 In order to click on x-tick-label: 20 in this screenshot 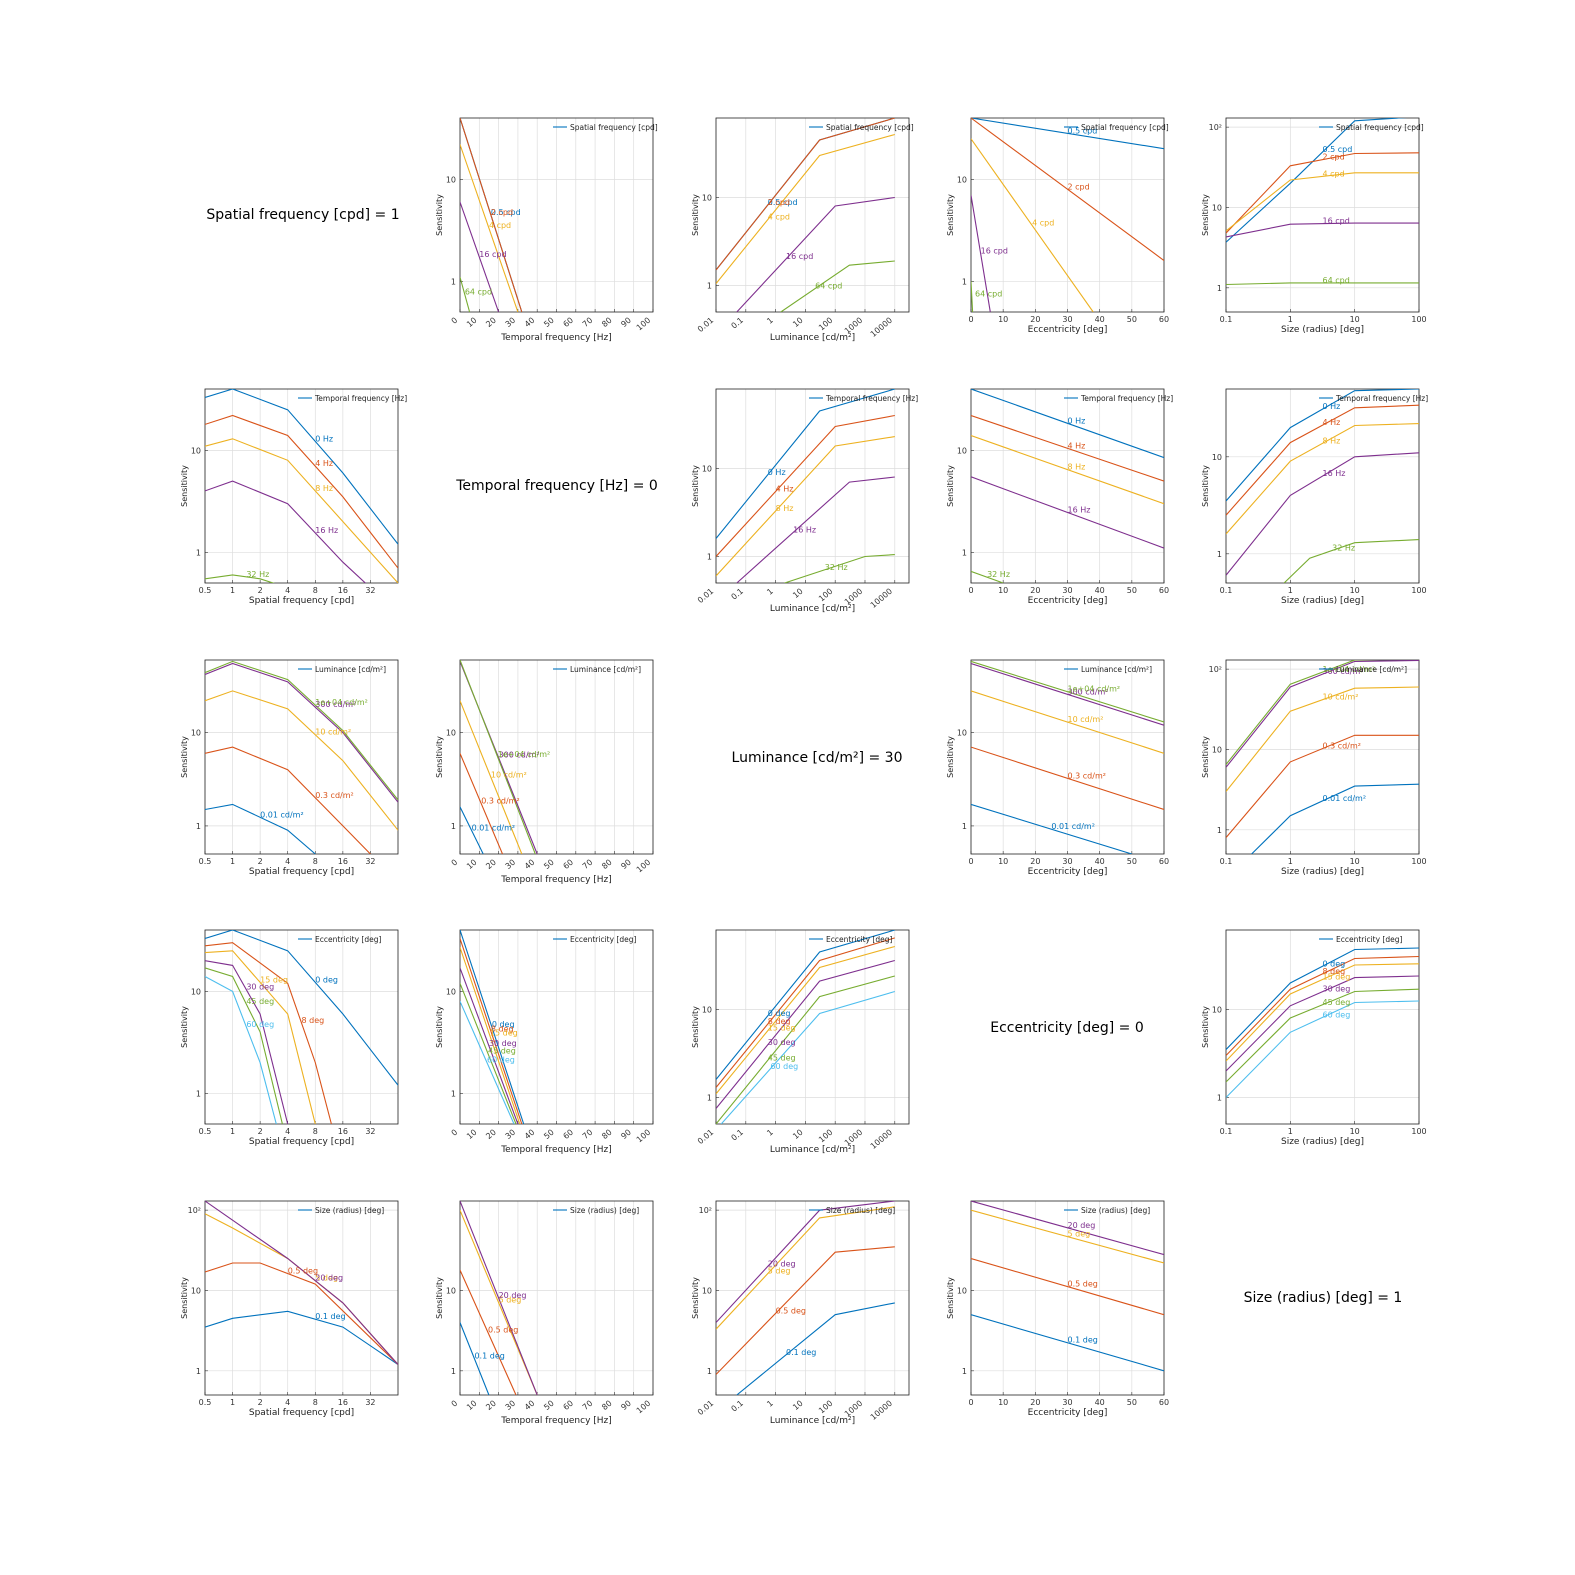, I will do `click(491, 1134)`.